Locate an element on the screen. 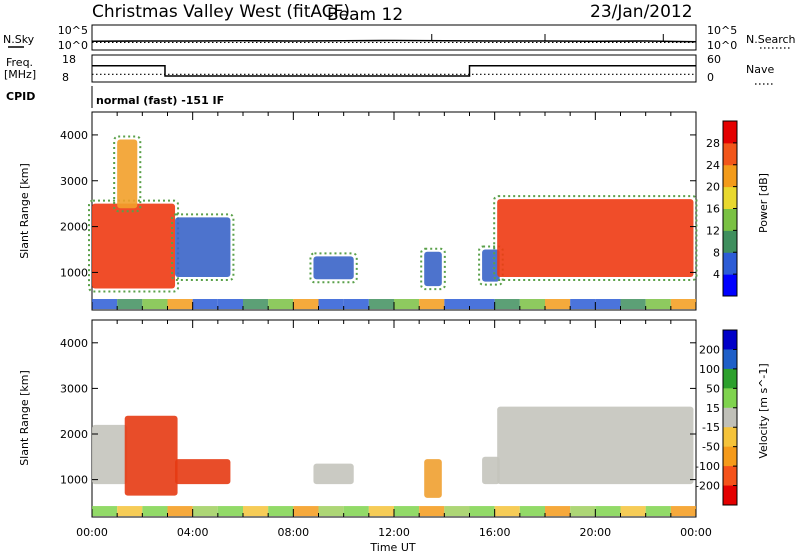 The height and width of the screenshot is (554, 800). colorbar-tick-label: -50 is located at coordinates (711, 447).